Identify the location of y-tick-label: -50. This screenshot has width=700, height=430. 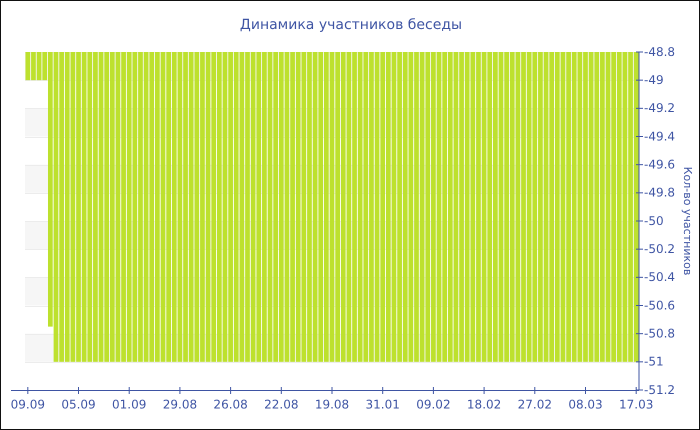
(654, 221).